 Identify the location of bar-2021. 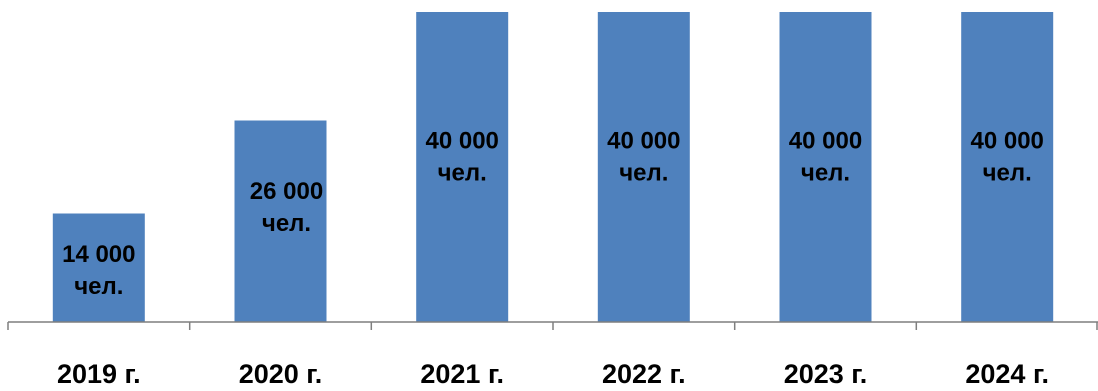
(462, 167).